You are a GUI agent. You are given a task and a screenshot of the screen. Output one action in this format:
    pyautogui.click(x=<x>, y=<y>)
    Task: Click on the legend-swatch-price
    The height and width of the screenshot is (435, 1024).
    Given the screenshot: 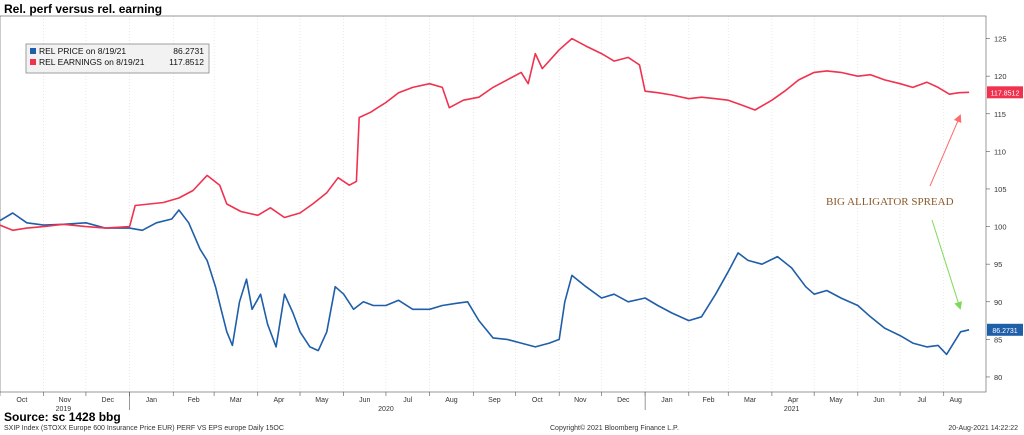 What is the action you would take?
    pyautogui.click(x=33, y=51)
    